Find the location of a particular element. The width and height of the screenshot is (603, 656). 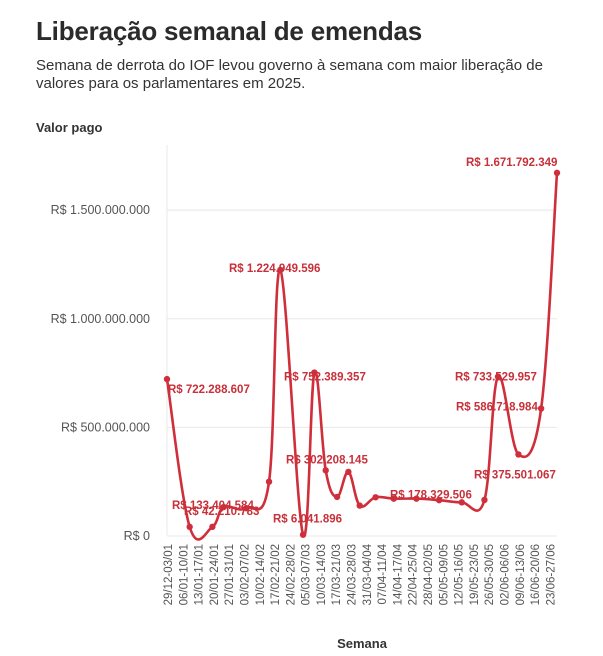

data-label: R$ 178.329.506 is located at coordinates (431, 495).